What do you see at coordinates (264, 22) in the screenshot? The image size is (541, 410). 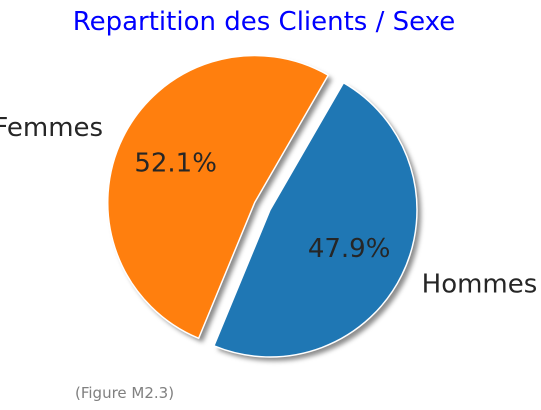 I see `chart-title: Repartition des Clients / Sexe` at bounding box center [264, 22].